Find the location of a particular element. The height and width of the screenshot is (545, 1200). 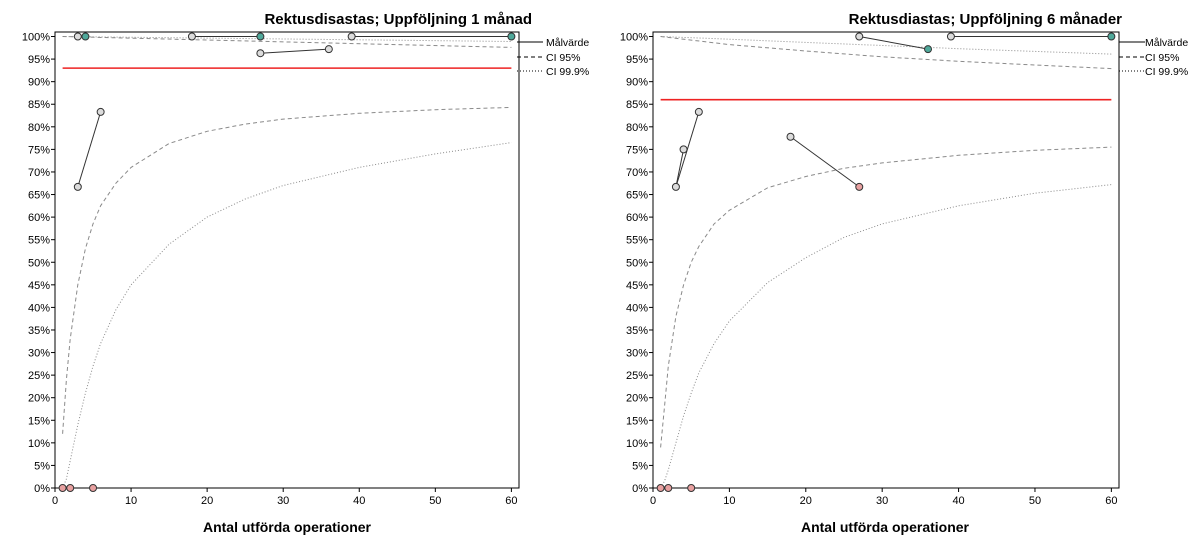

x-tick-label: 10 is located at coordinates (131, 501).